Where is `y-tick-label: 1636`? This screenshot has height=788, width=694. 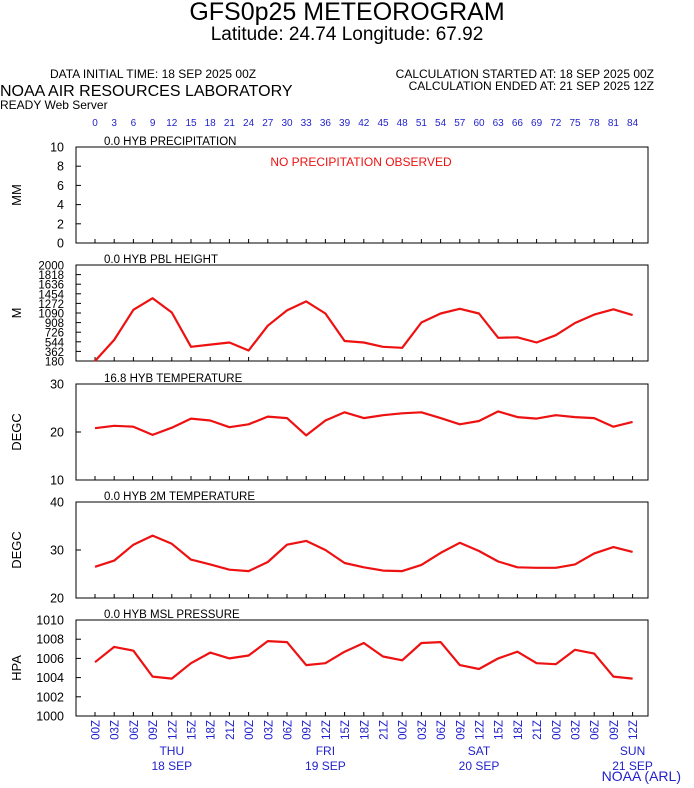 y-tick-label: 1636 is located at coordinates (51, 286).